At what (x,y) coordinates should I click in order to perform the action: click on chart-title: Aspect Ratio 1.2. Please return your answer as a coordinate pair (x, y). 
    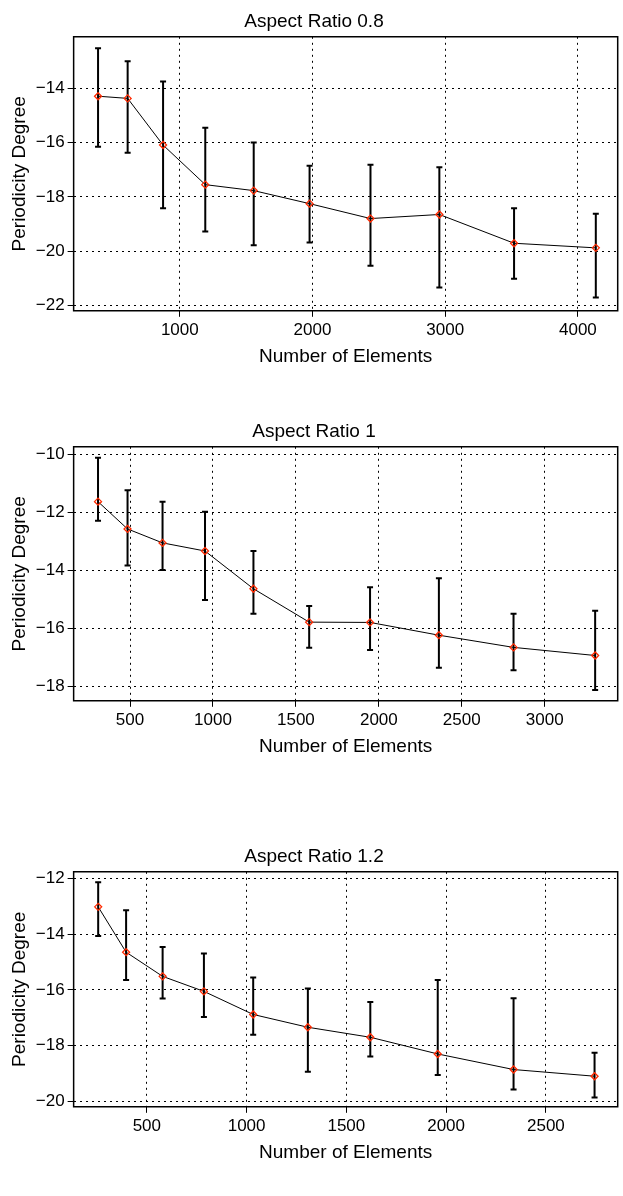
    Looking at the image, I should click on (314, 855).